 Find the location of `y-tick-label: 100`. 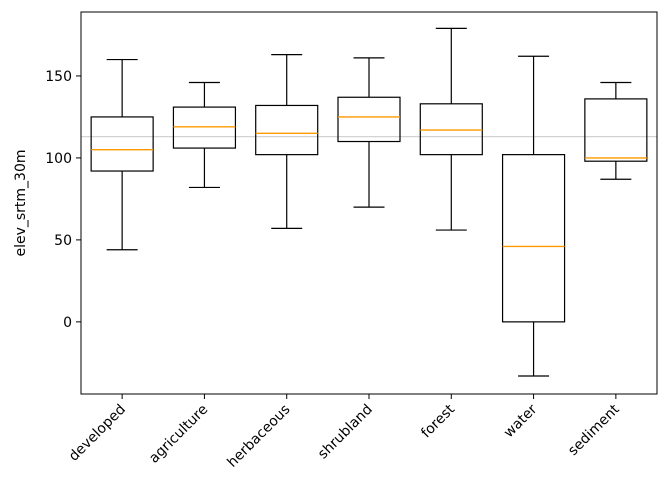

y-tick-label: 100 is located at coordinates (58, 159).